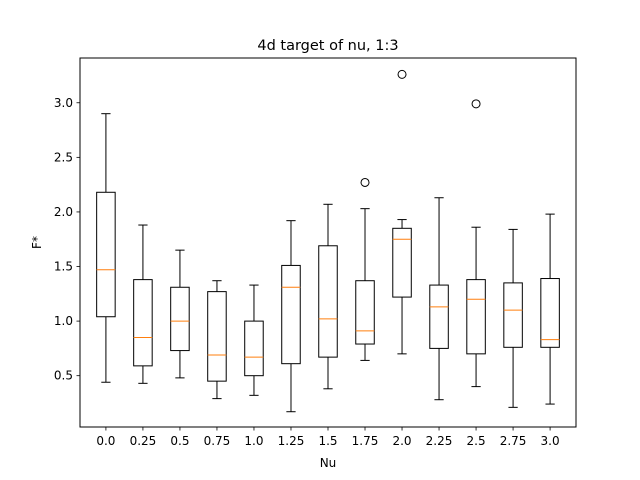  I want to click on x-tick-label: 2.5, so click(476, 441).